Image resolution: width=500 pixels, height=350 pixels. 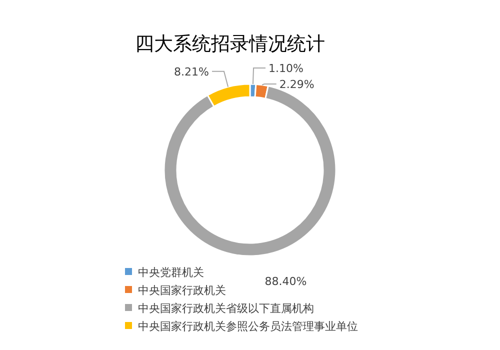 What do you see at coordinates (286, 69) in the screenshot?
I see `data-label: 1.10%` at bounding box center [286, 69].